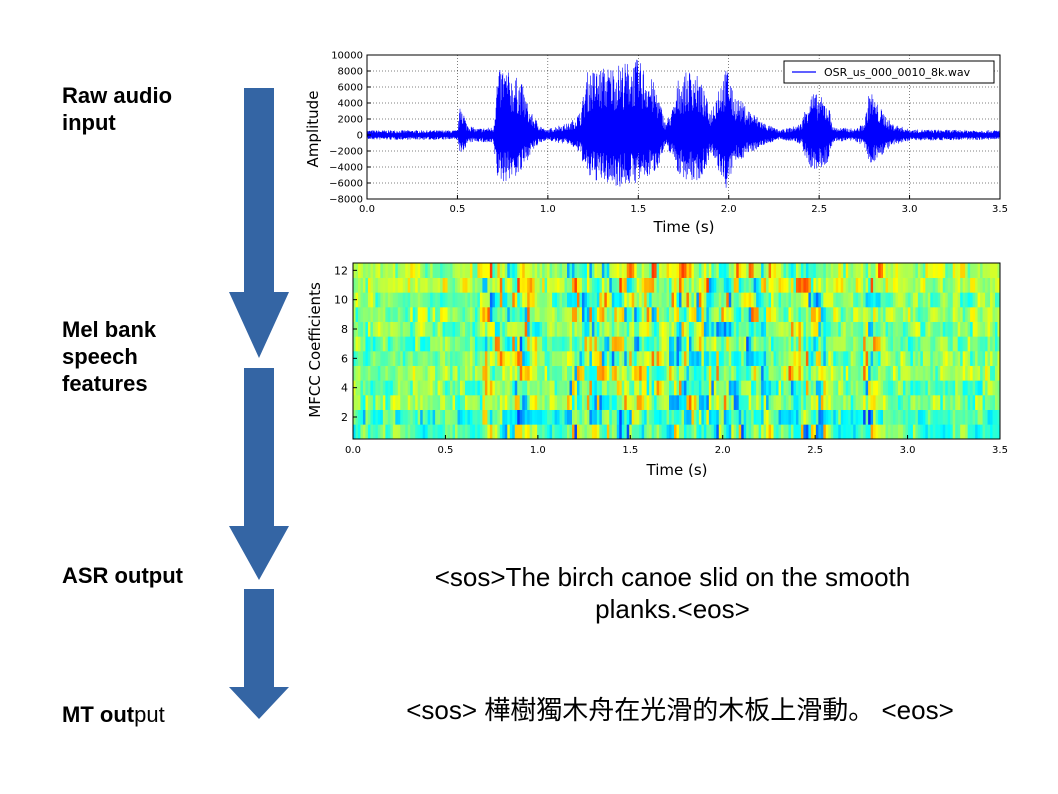 Image resolution: width=1058 pixels, height=794 pixels. What do you see at coordinates (149, 714) in the screenshot?
I see `mt-label-normal: put` at bounding box center [149, 714].